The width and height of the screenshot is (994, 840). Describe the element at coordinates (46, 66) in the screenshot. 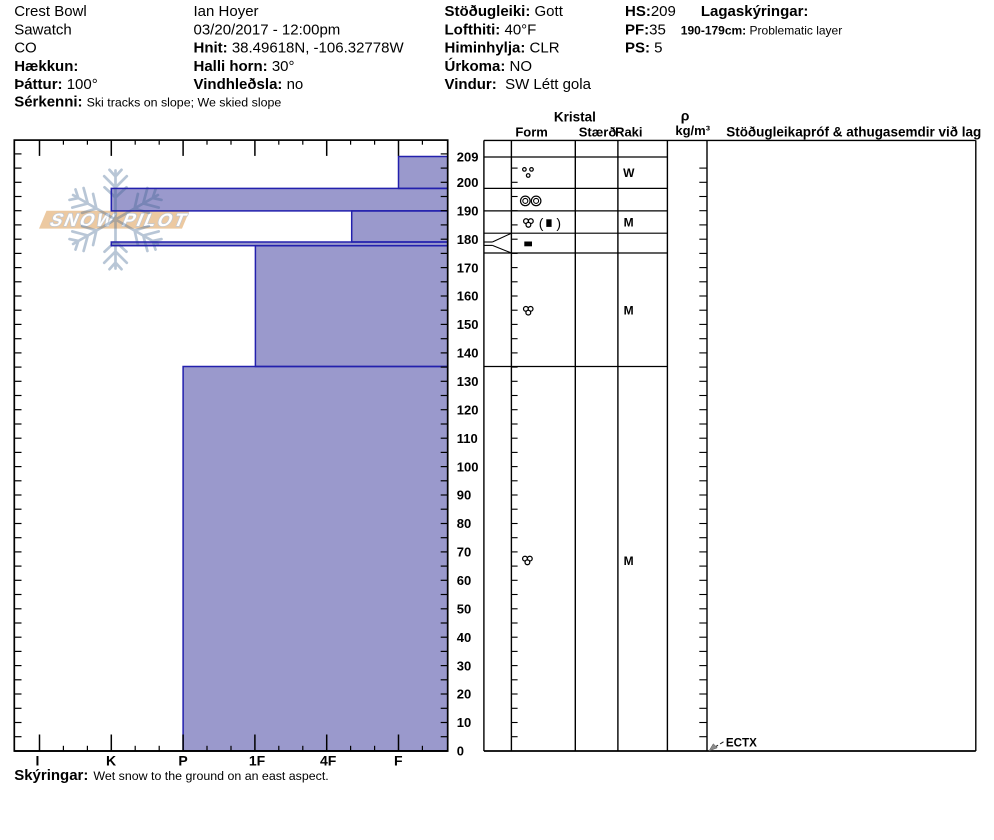

I see `svg-text: Hækkun:` at that location.